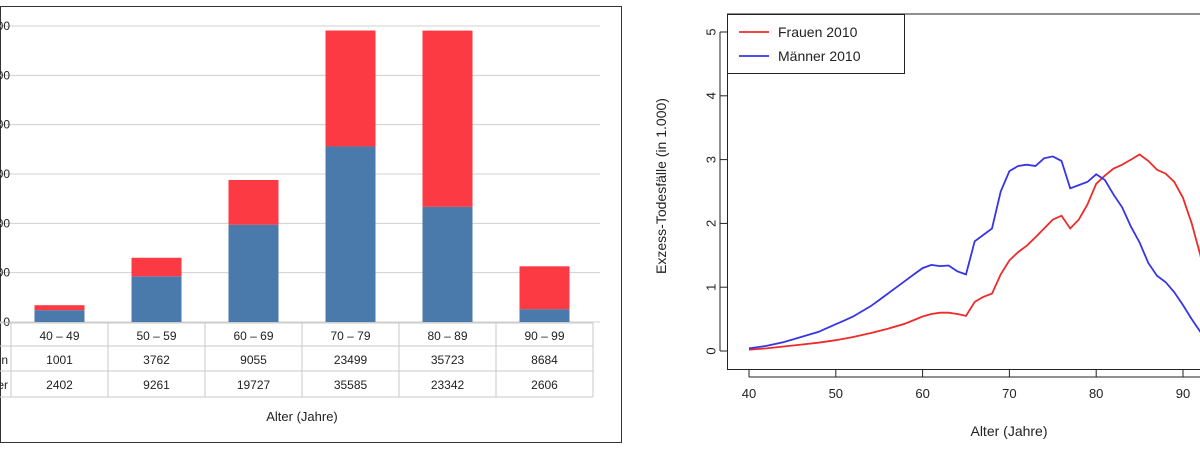 The width and height of the screenshot is (1200, 450). I want to click on bar-x-tick-label: 40 – 49, so click(59, 336).